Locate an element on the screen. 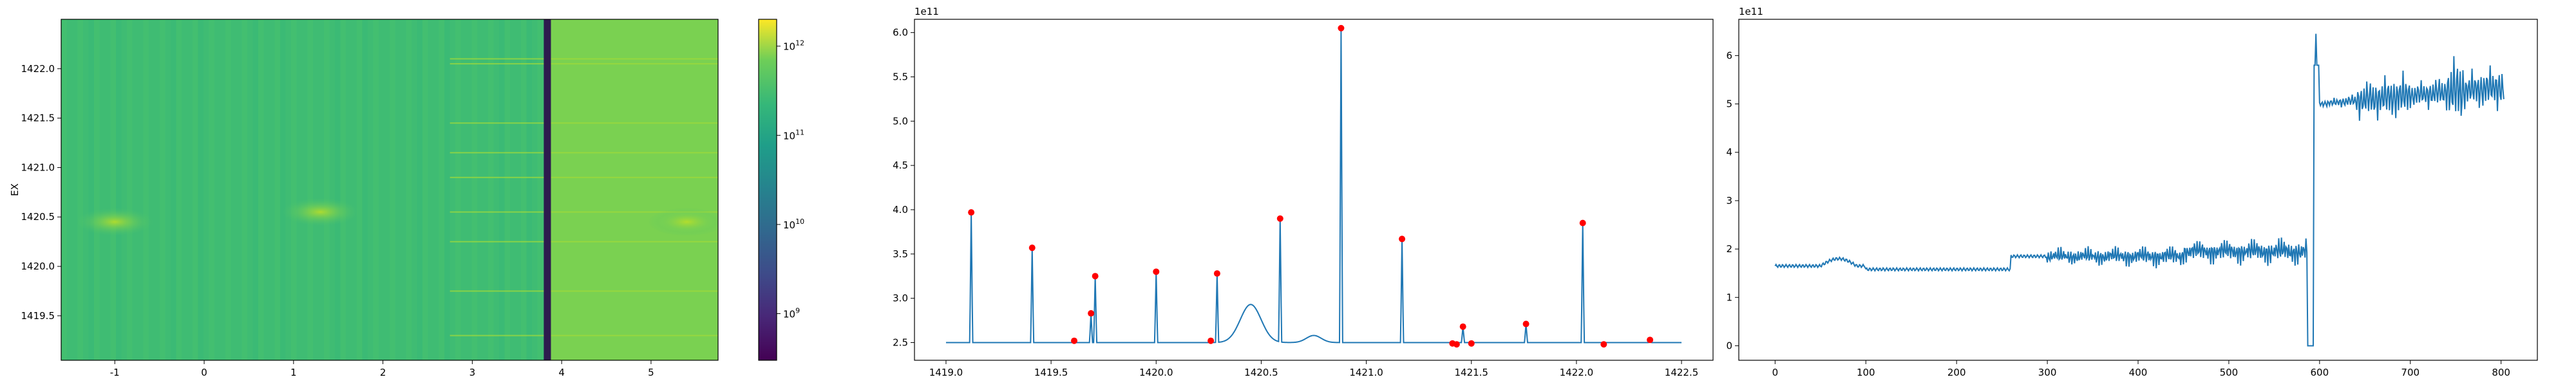 The height and width of the screenshot is (386, 2576). y-tick-label: 3.5 is located at coordinates (901, 254).